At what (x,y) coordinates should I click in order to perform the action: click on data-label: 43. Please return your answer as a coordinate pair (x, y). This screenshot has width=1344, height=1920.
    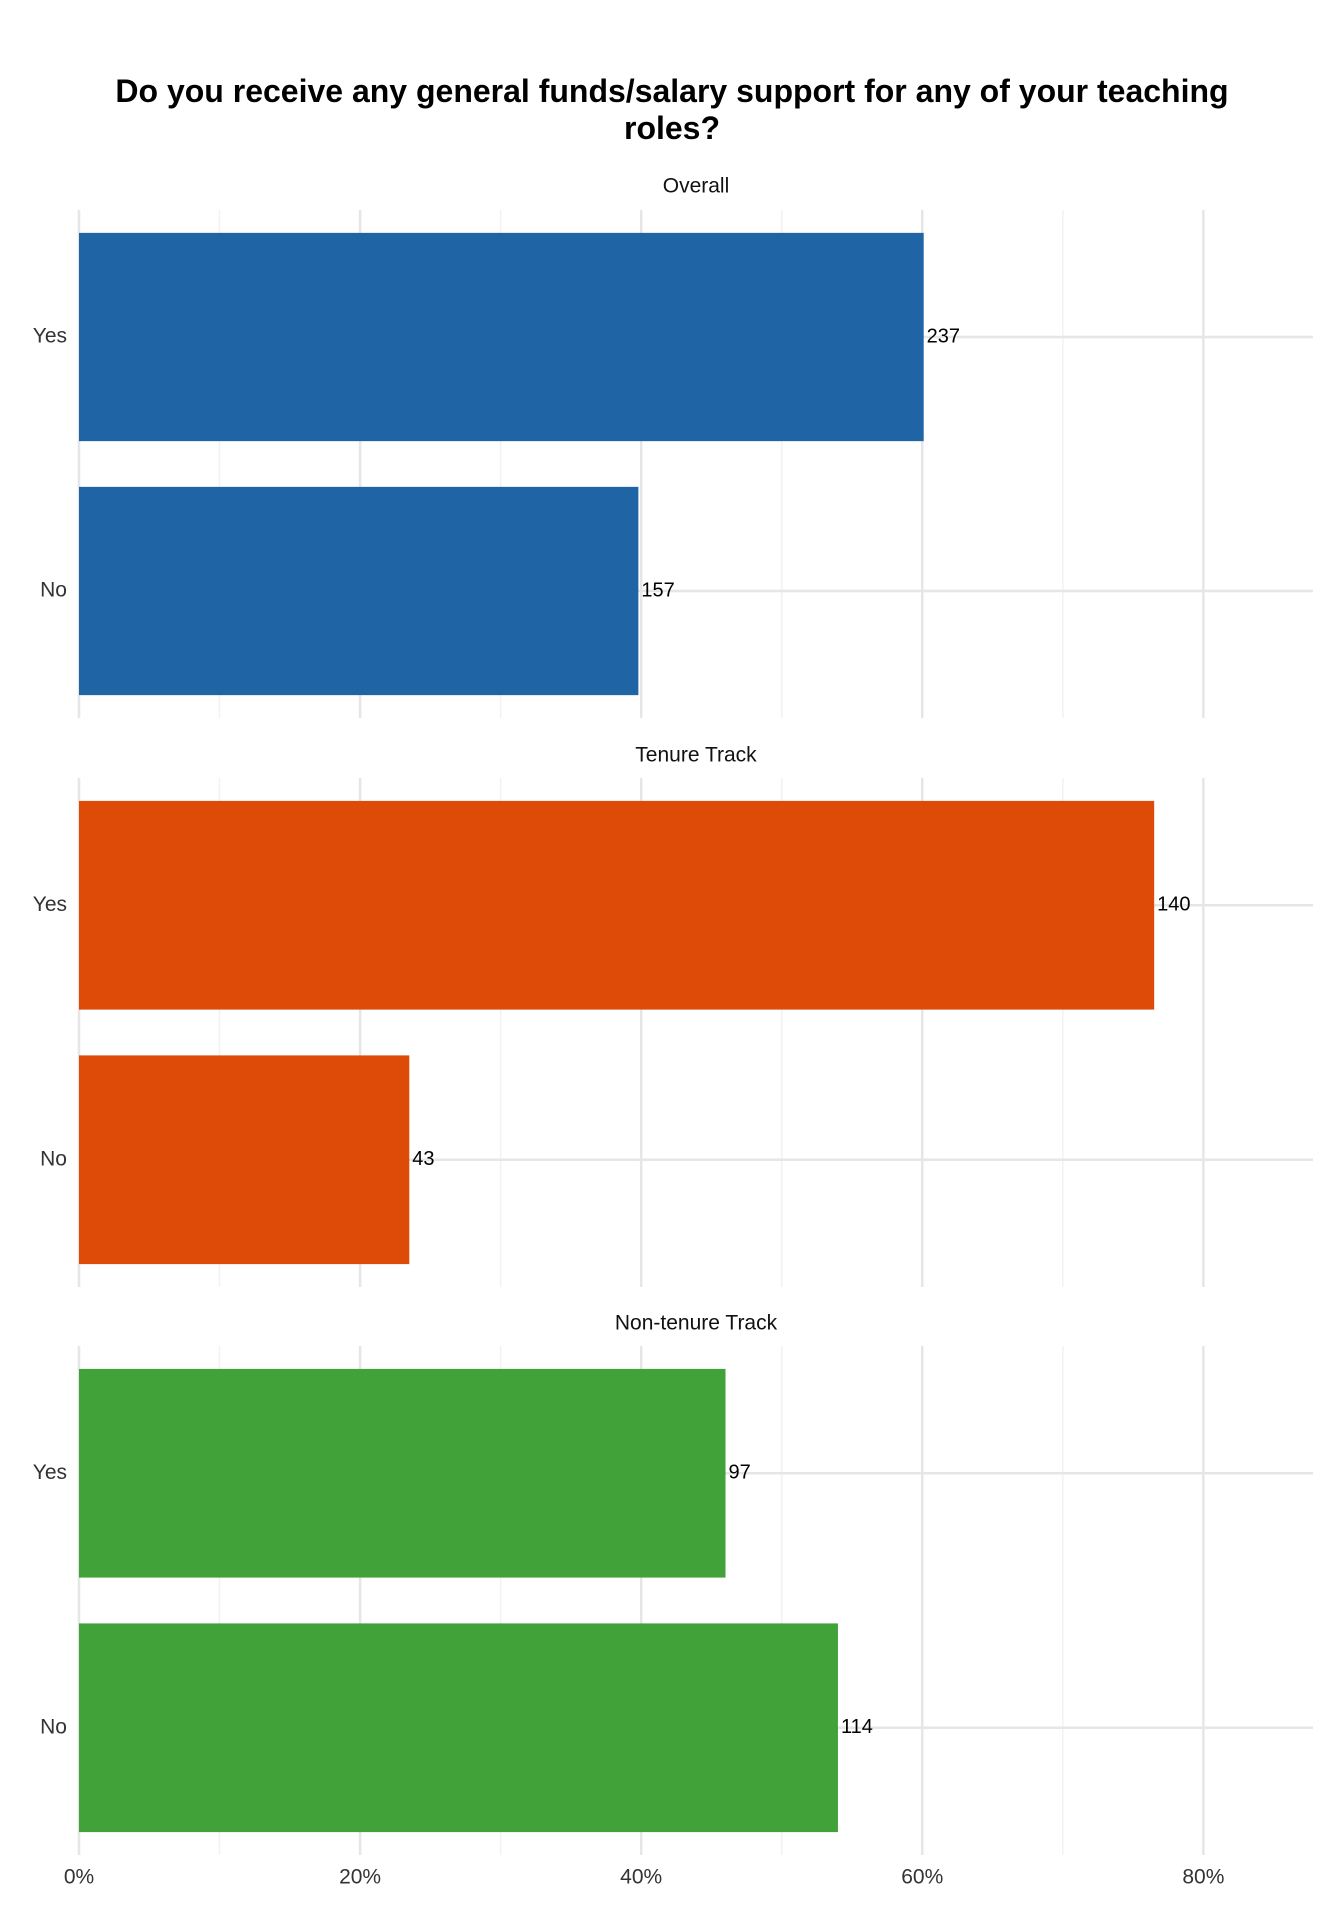
    Looking at the image, I should click on (423, 1159).